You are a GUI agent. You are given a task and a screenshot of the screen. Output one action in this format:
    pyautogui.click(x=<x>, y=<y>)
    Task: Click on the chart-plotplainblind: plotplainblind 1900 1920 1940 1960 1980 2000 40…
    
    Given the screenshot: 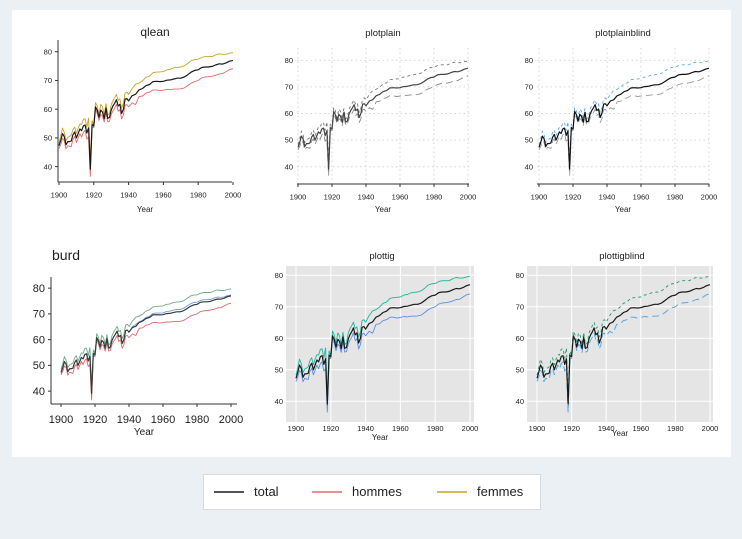 What is the action you would take?
    pyautogui.click(x=621, y=121)
    